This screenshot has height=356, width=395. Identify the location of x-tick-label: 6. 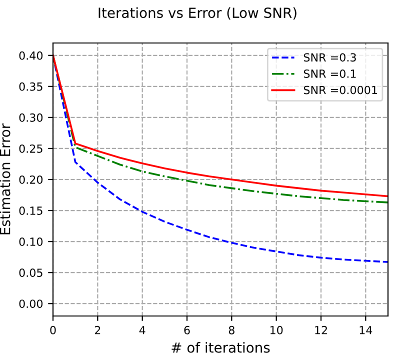
(187, 330).